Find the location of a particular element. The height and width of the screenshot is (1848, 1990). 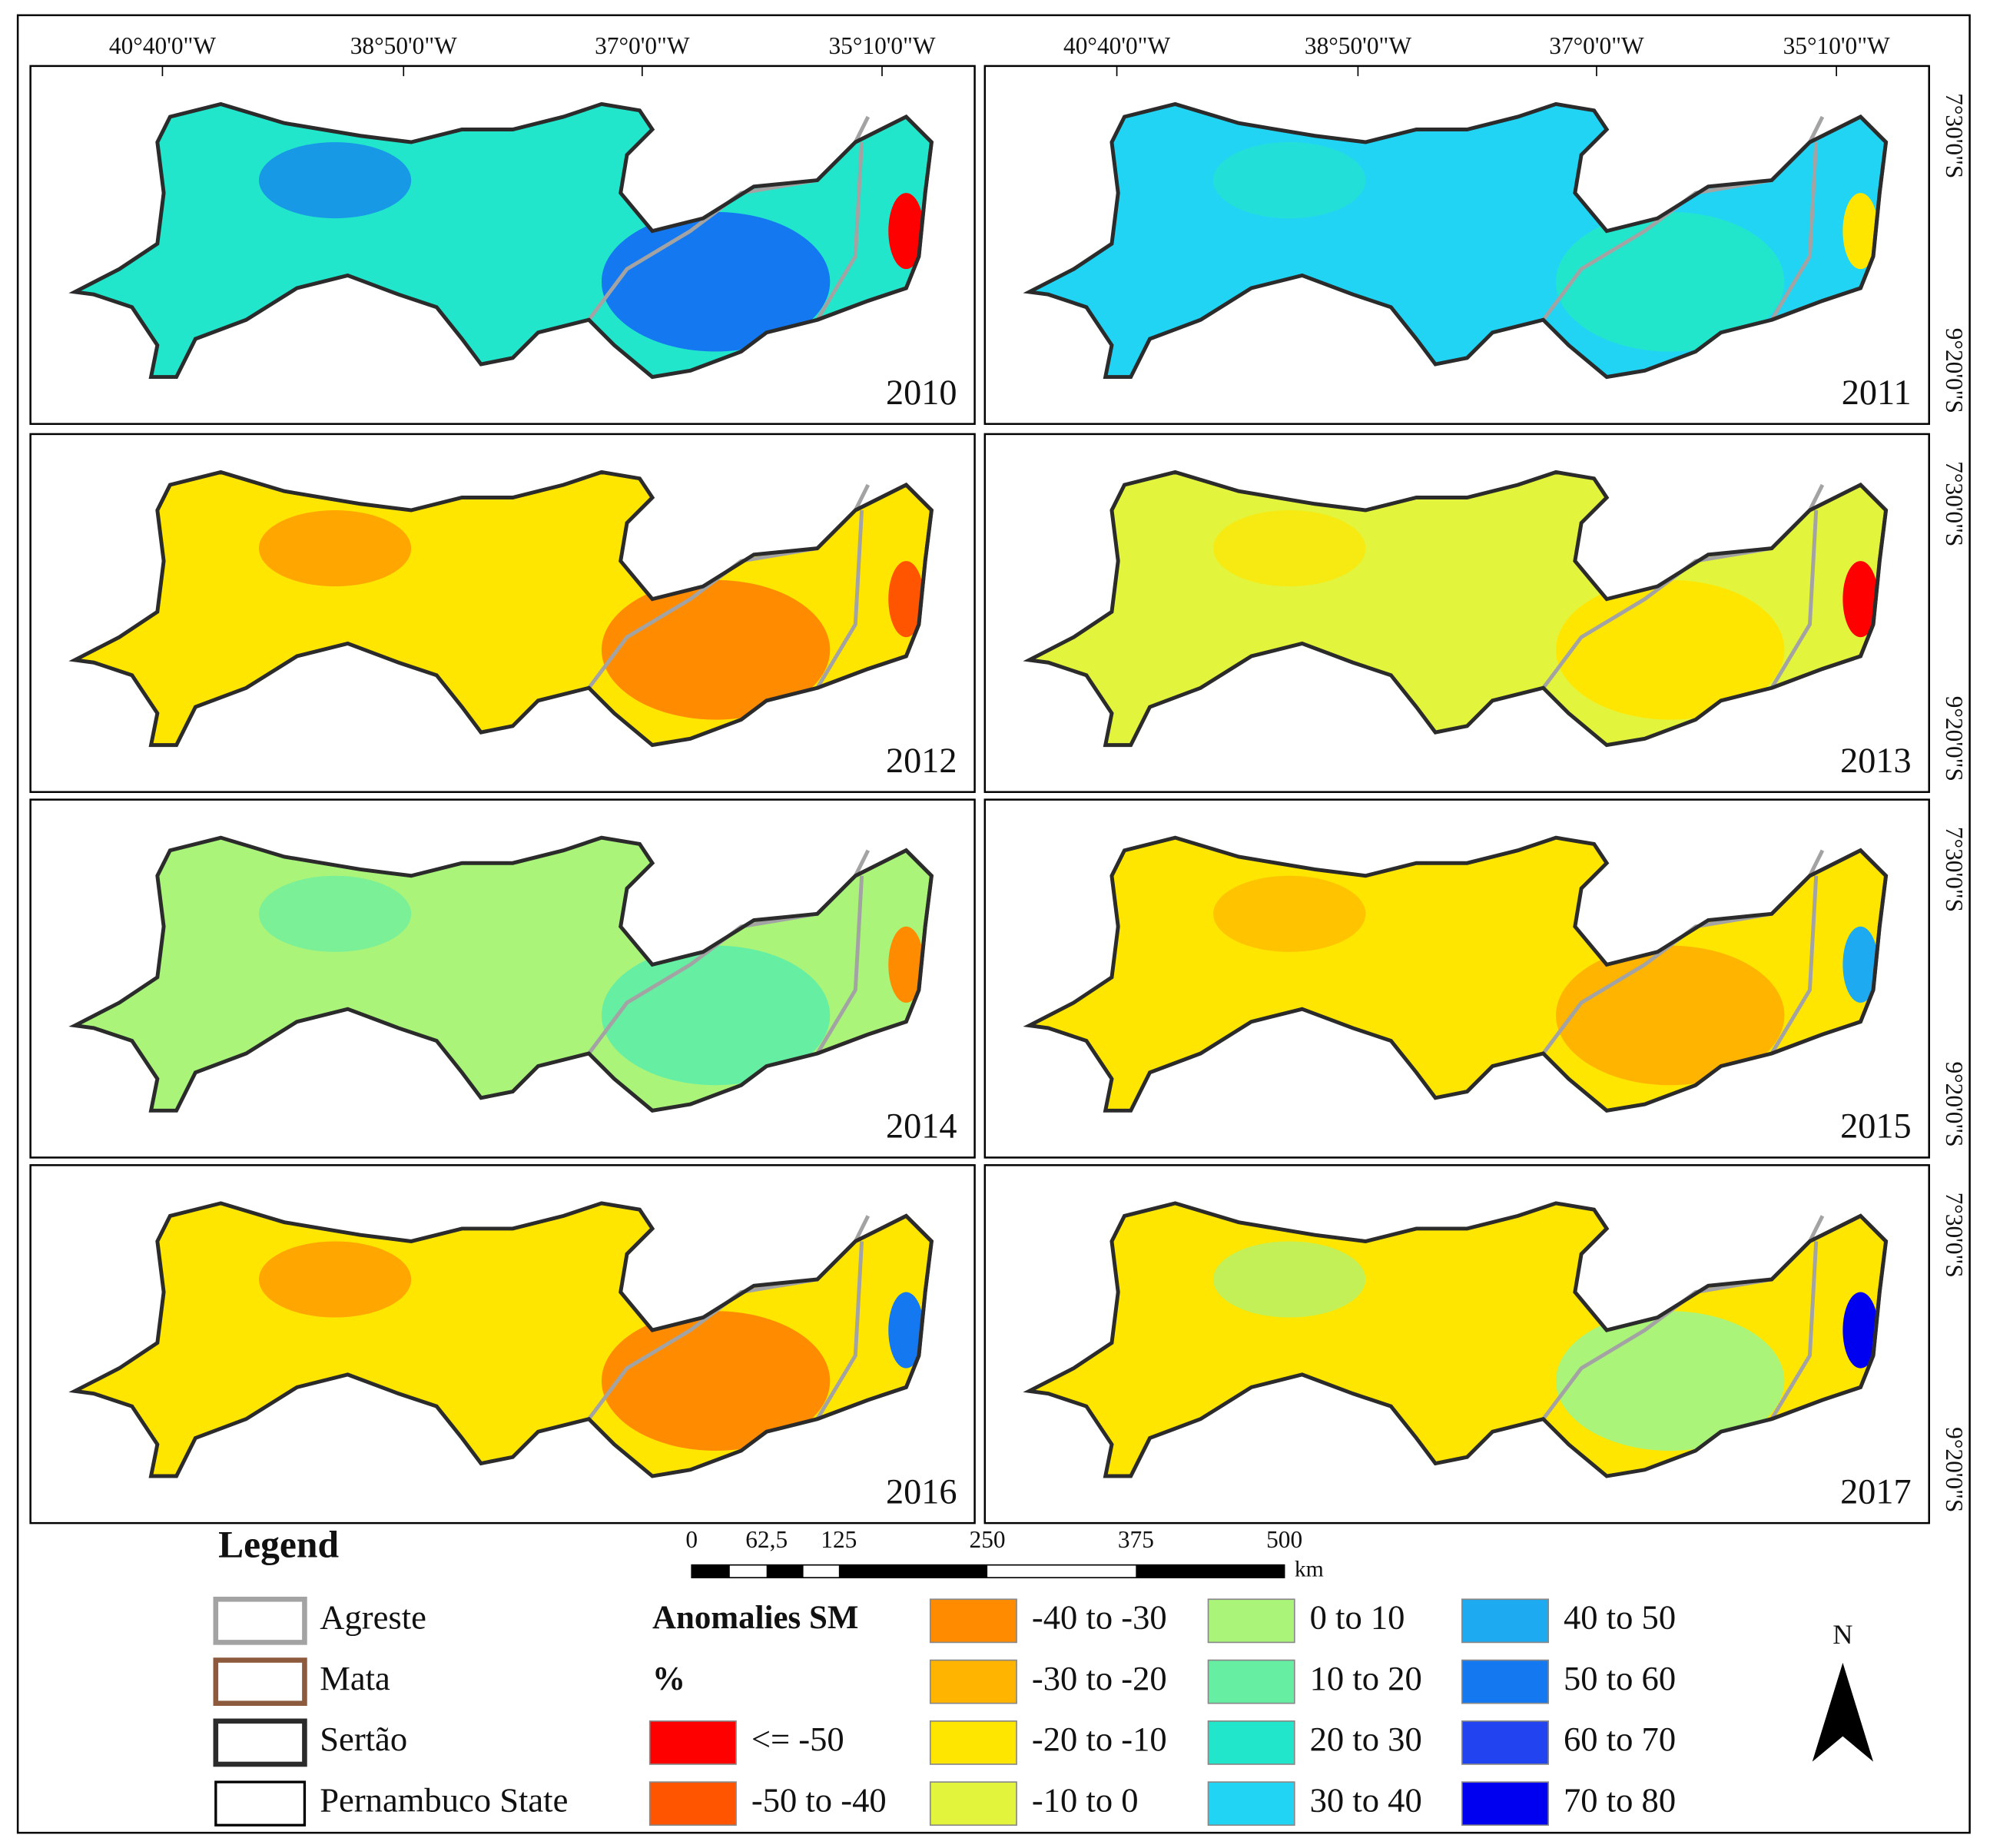

panel-year: 2016 is located at coordinates (921, 1491).